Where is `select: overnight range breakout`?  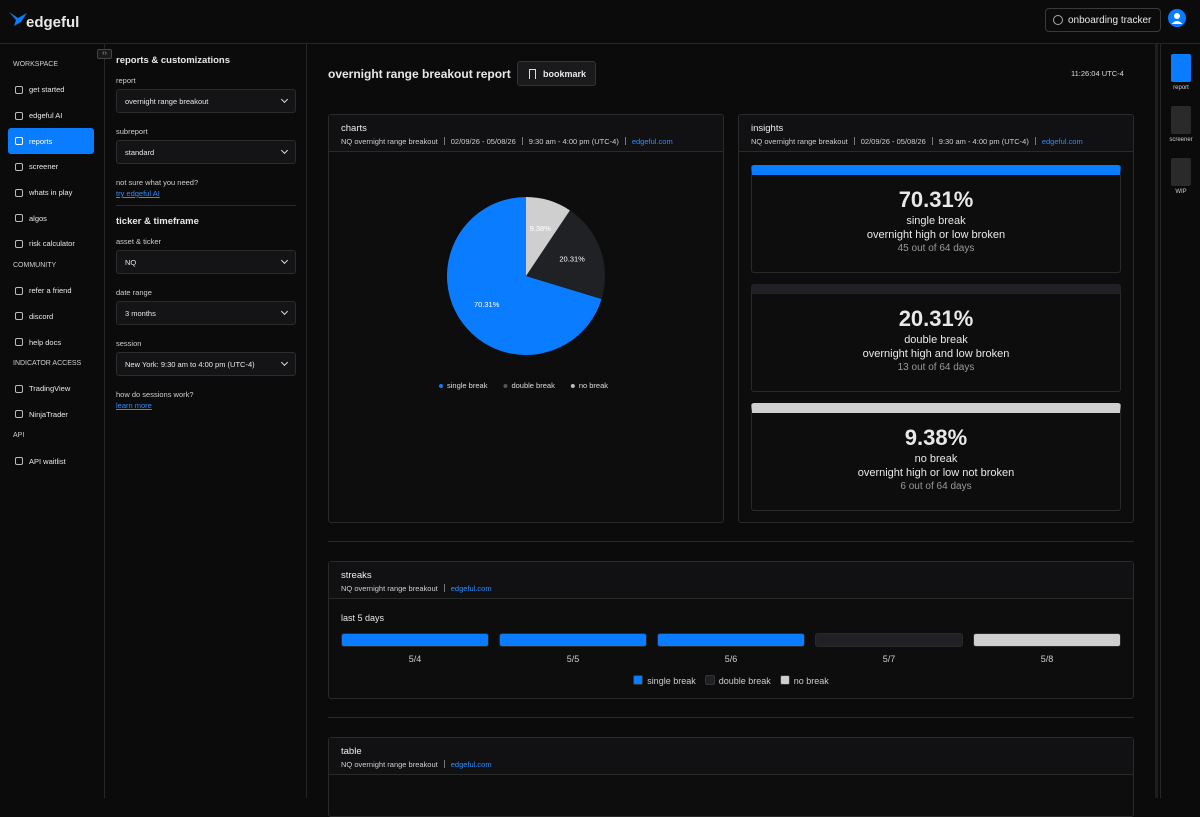
select: overnight range breakout is located at coordinates (206, 101).